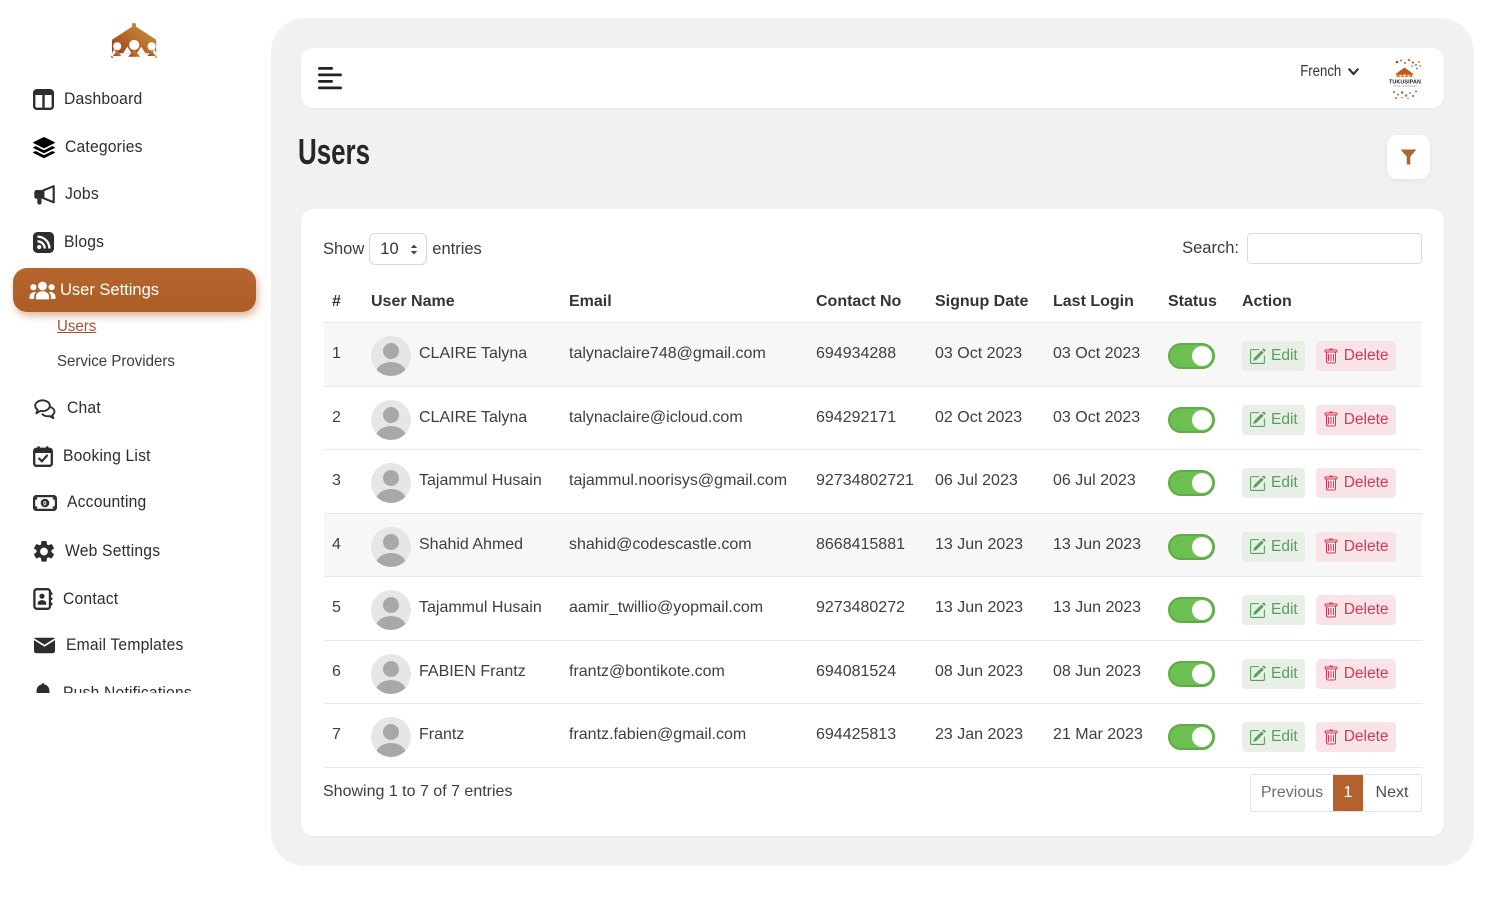 Image resolution: width=1487 pixels, height=923 pixels. What do you see at coordinates (1405, 86) in the screenshot?
I see `svg-text: HOTEL AND RESORT` at bounding box center [1405, 86].